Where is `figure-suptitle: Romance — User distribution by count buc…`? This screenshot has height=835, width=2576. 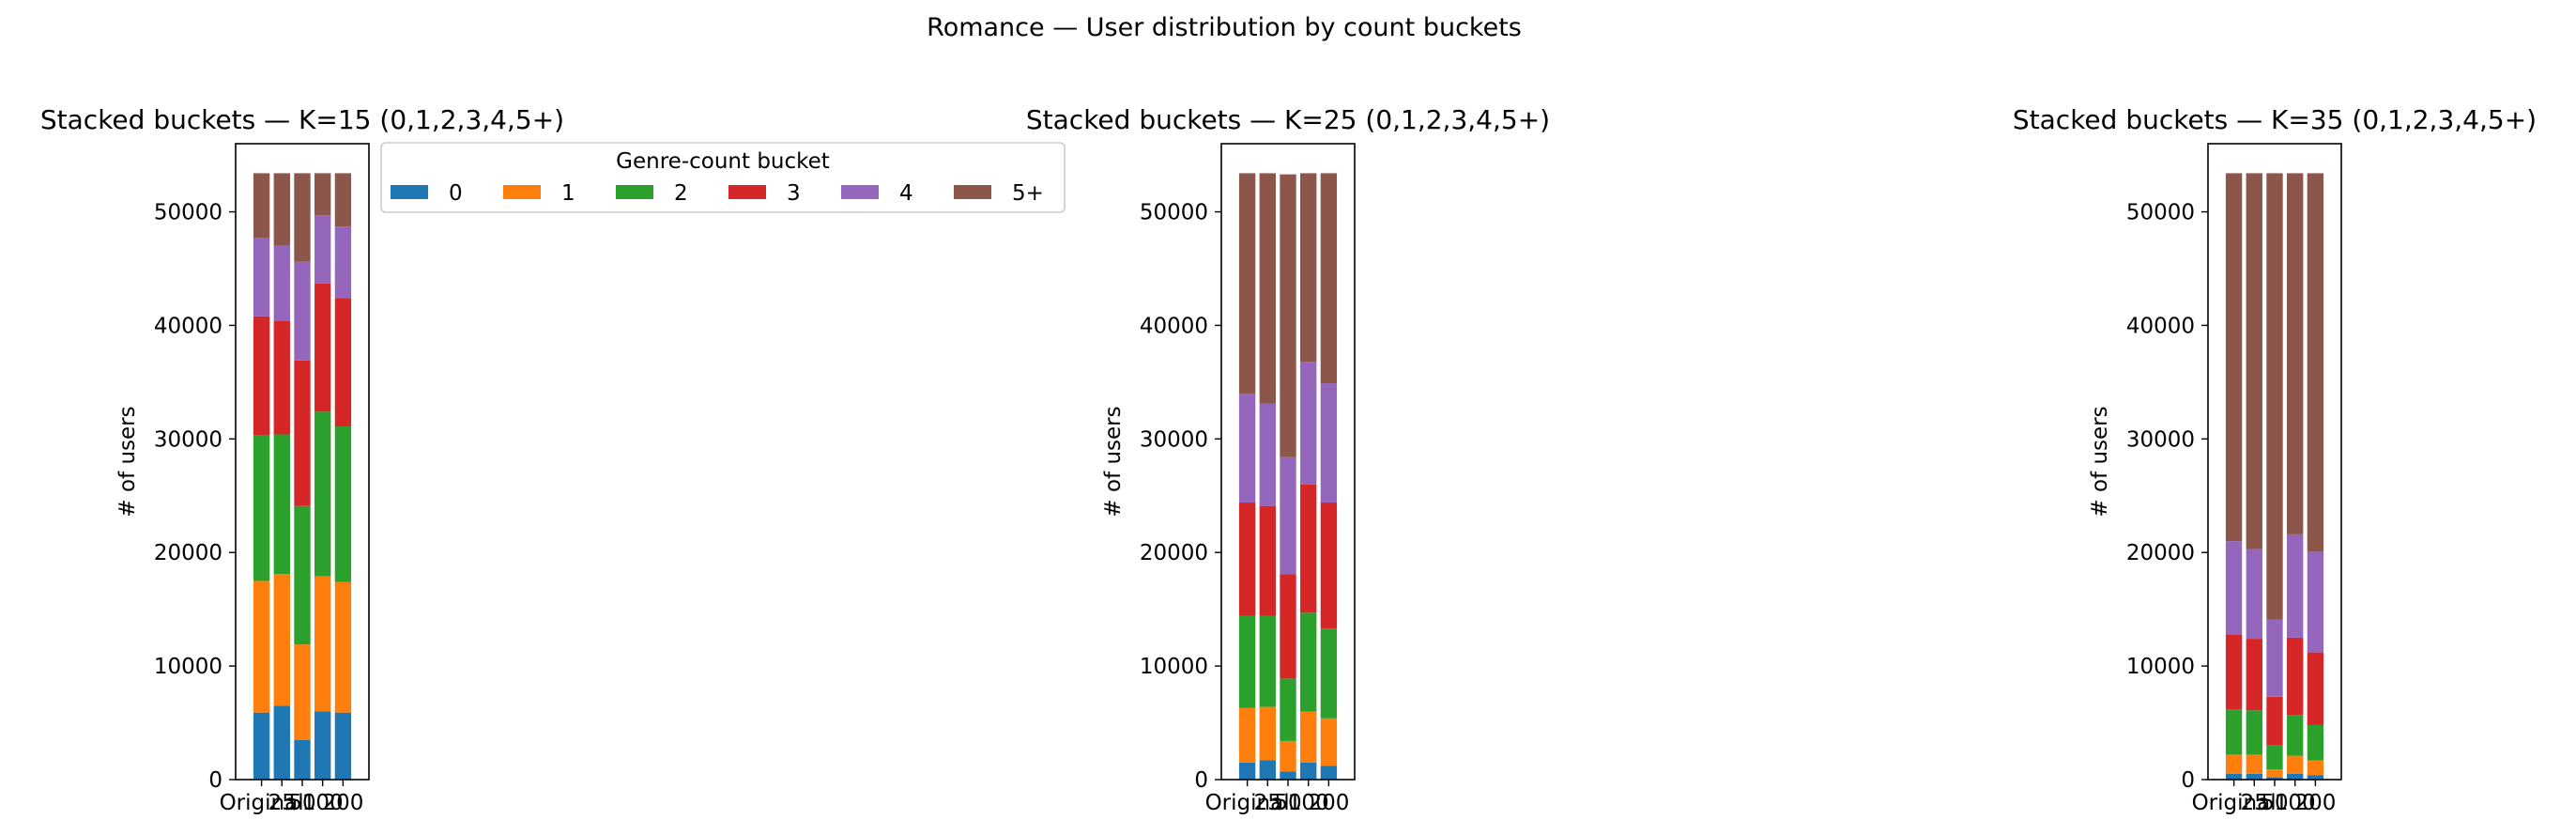 figure-suptitle: Romance — User distribution by count buc… is located at coordinates (1225, 27).